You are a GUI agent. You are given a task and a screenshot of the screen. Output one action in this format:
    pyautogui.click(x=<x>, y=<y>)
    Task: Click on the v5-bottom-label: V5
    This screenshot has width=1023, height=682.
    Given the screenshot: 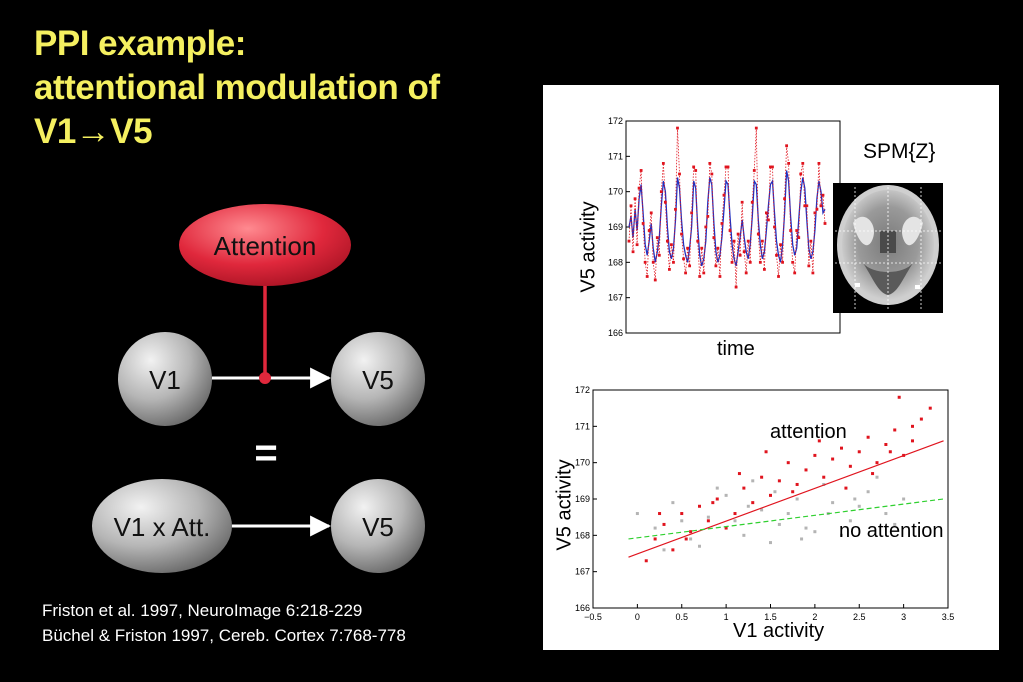 What is the action you would take?
    pyautogui.click(x=378, y=527)
    